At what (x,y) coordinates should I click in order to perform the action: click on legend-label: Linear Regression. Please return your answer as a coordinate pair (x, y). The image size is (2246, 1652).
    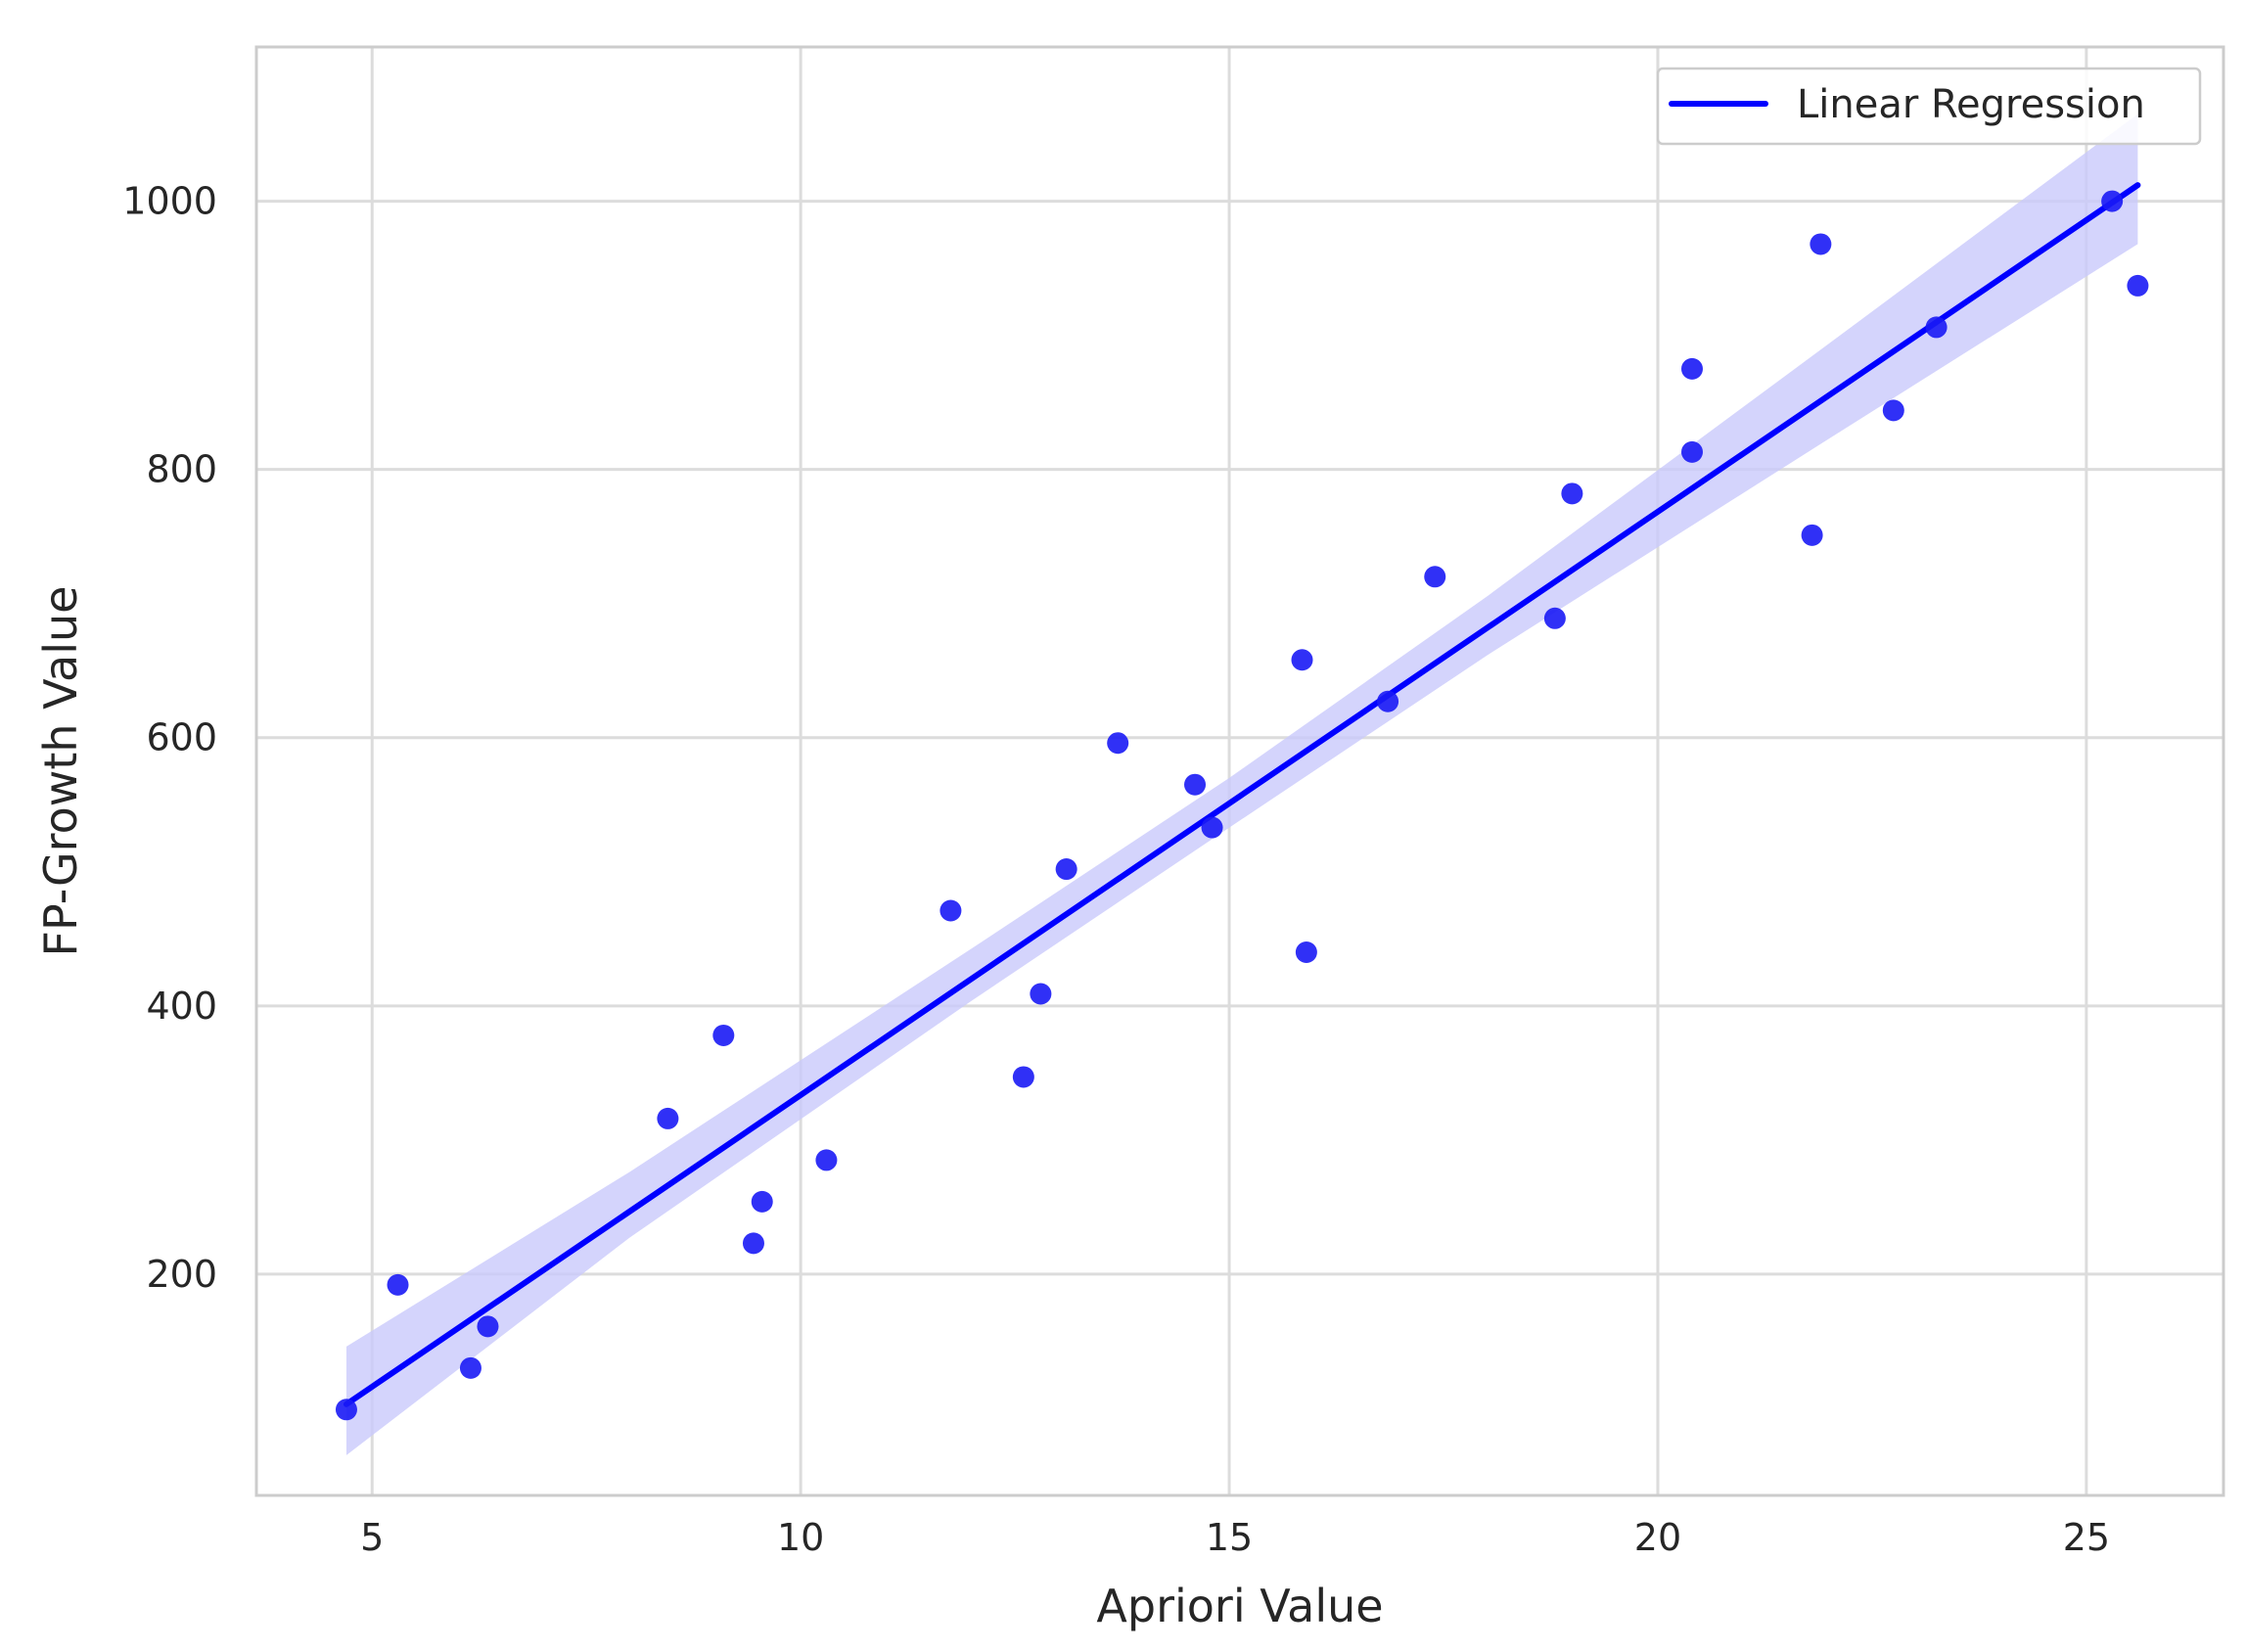
    Looking at the image, I should click on (1971, 104).